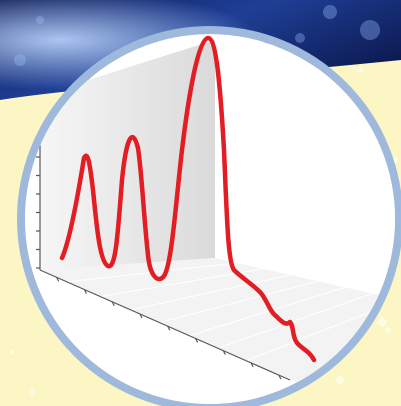 This screenshot has width=401, height=406. I want to click on banner-bokeh, so click(197, 35).